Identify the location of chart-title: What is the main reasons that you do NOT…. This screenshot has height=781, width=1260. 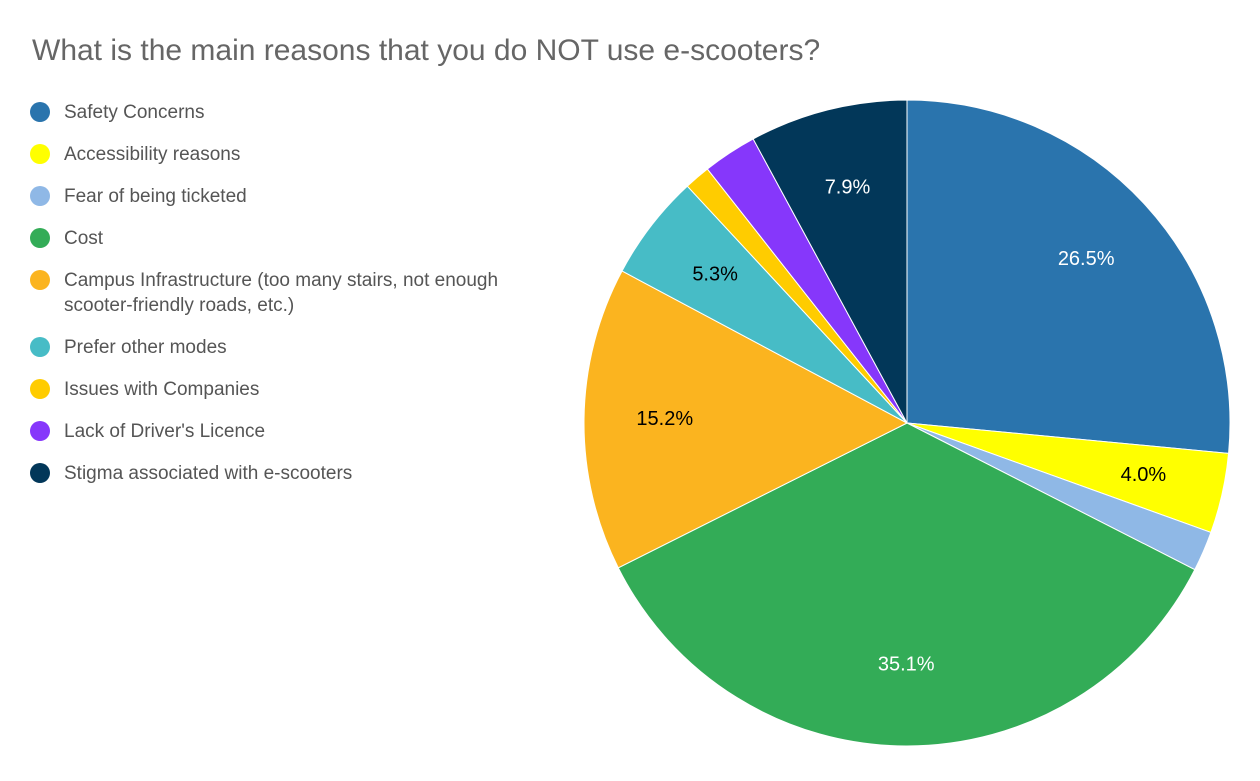
(426, 50).